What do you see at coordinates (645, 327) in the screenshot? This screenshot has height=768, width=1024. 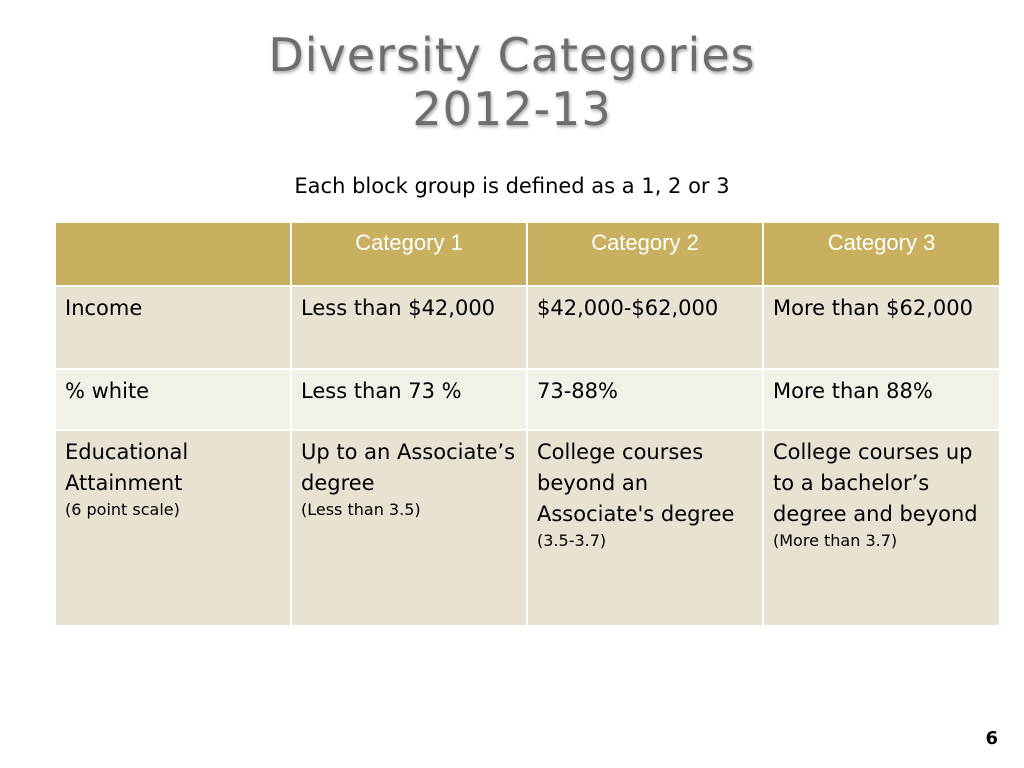 I see `table-cell: $42,000-$62,000` at bounding box center [645, 327].